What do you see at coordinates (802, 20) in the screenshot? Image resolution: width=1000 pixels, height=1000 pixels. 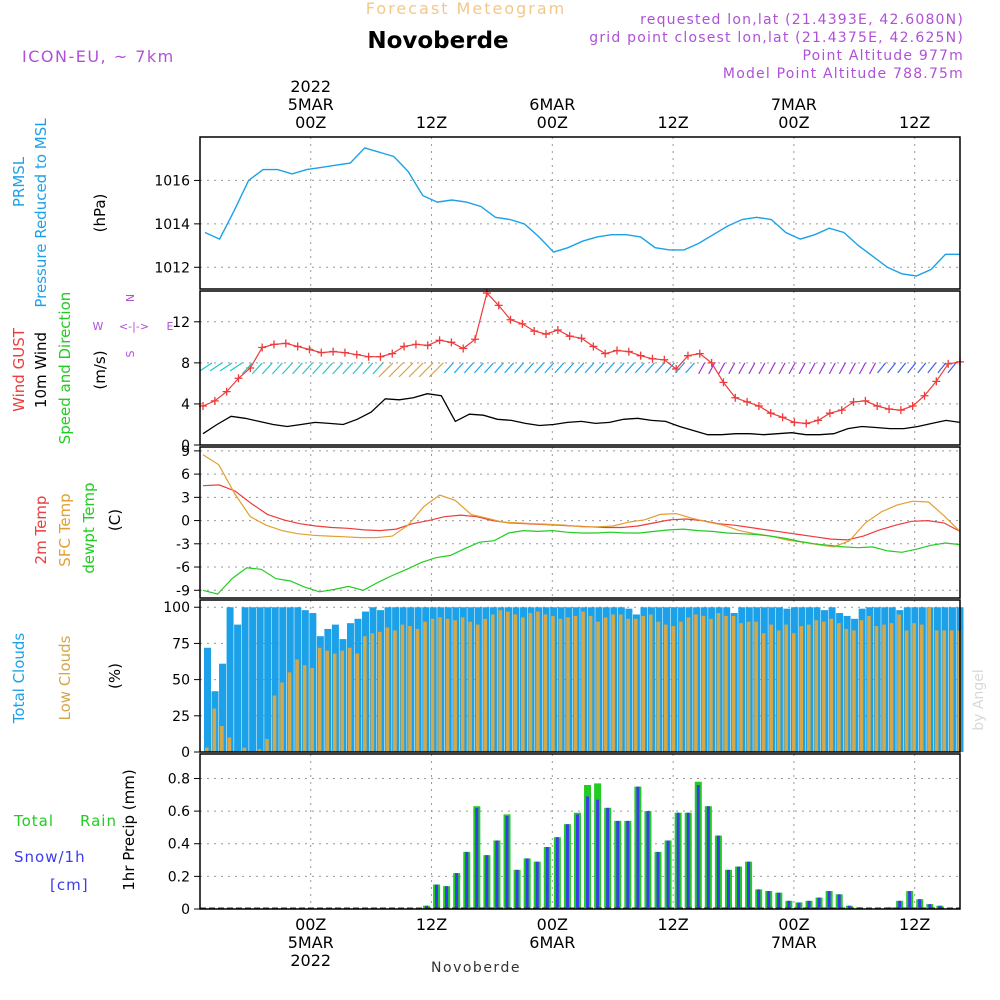 I see `requested-coords: requested lon,lat (21.4393E, 42.6080N)` at bounding box center [802, 20].